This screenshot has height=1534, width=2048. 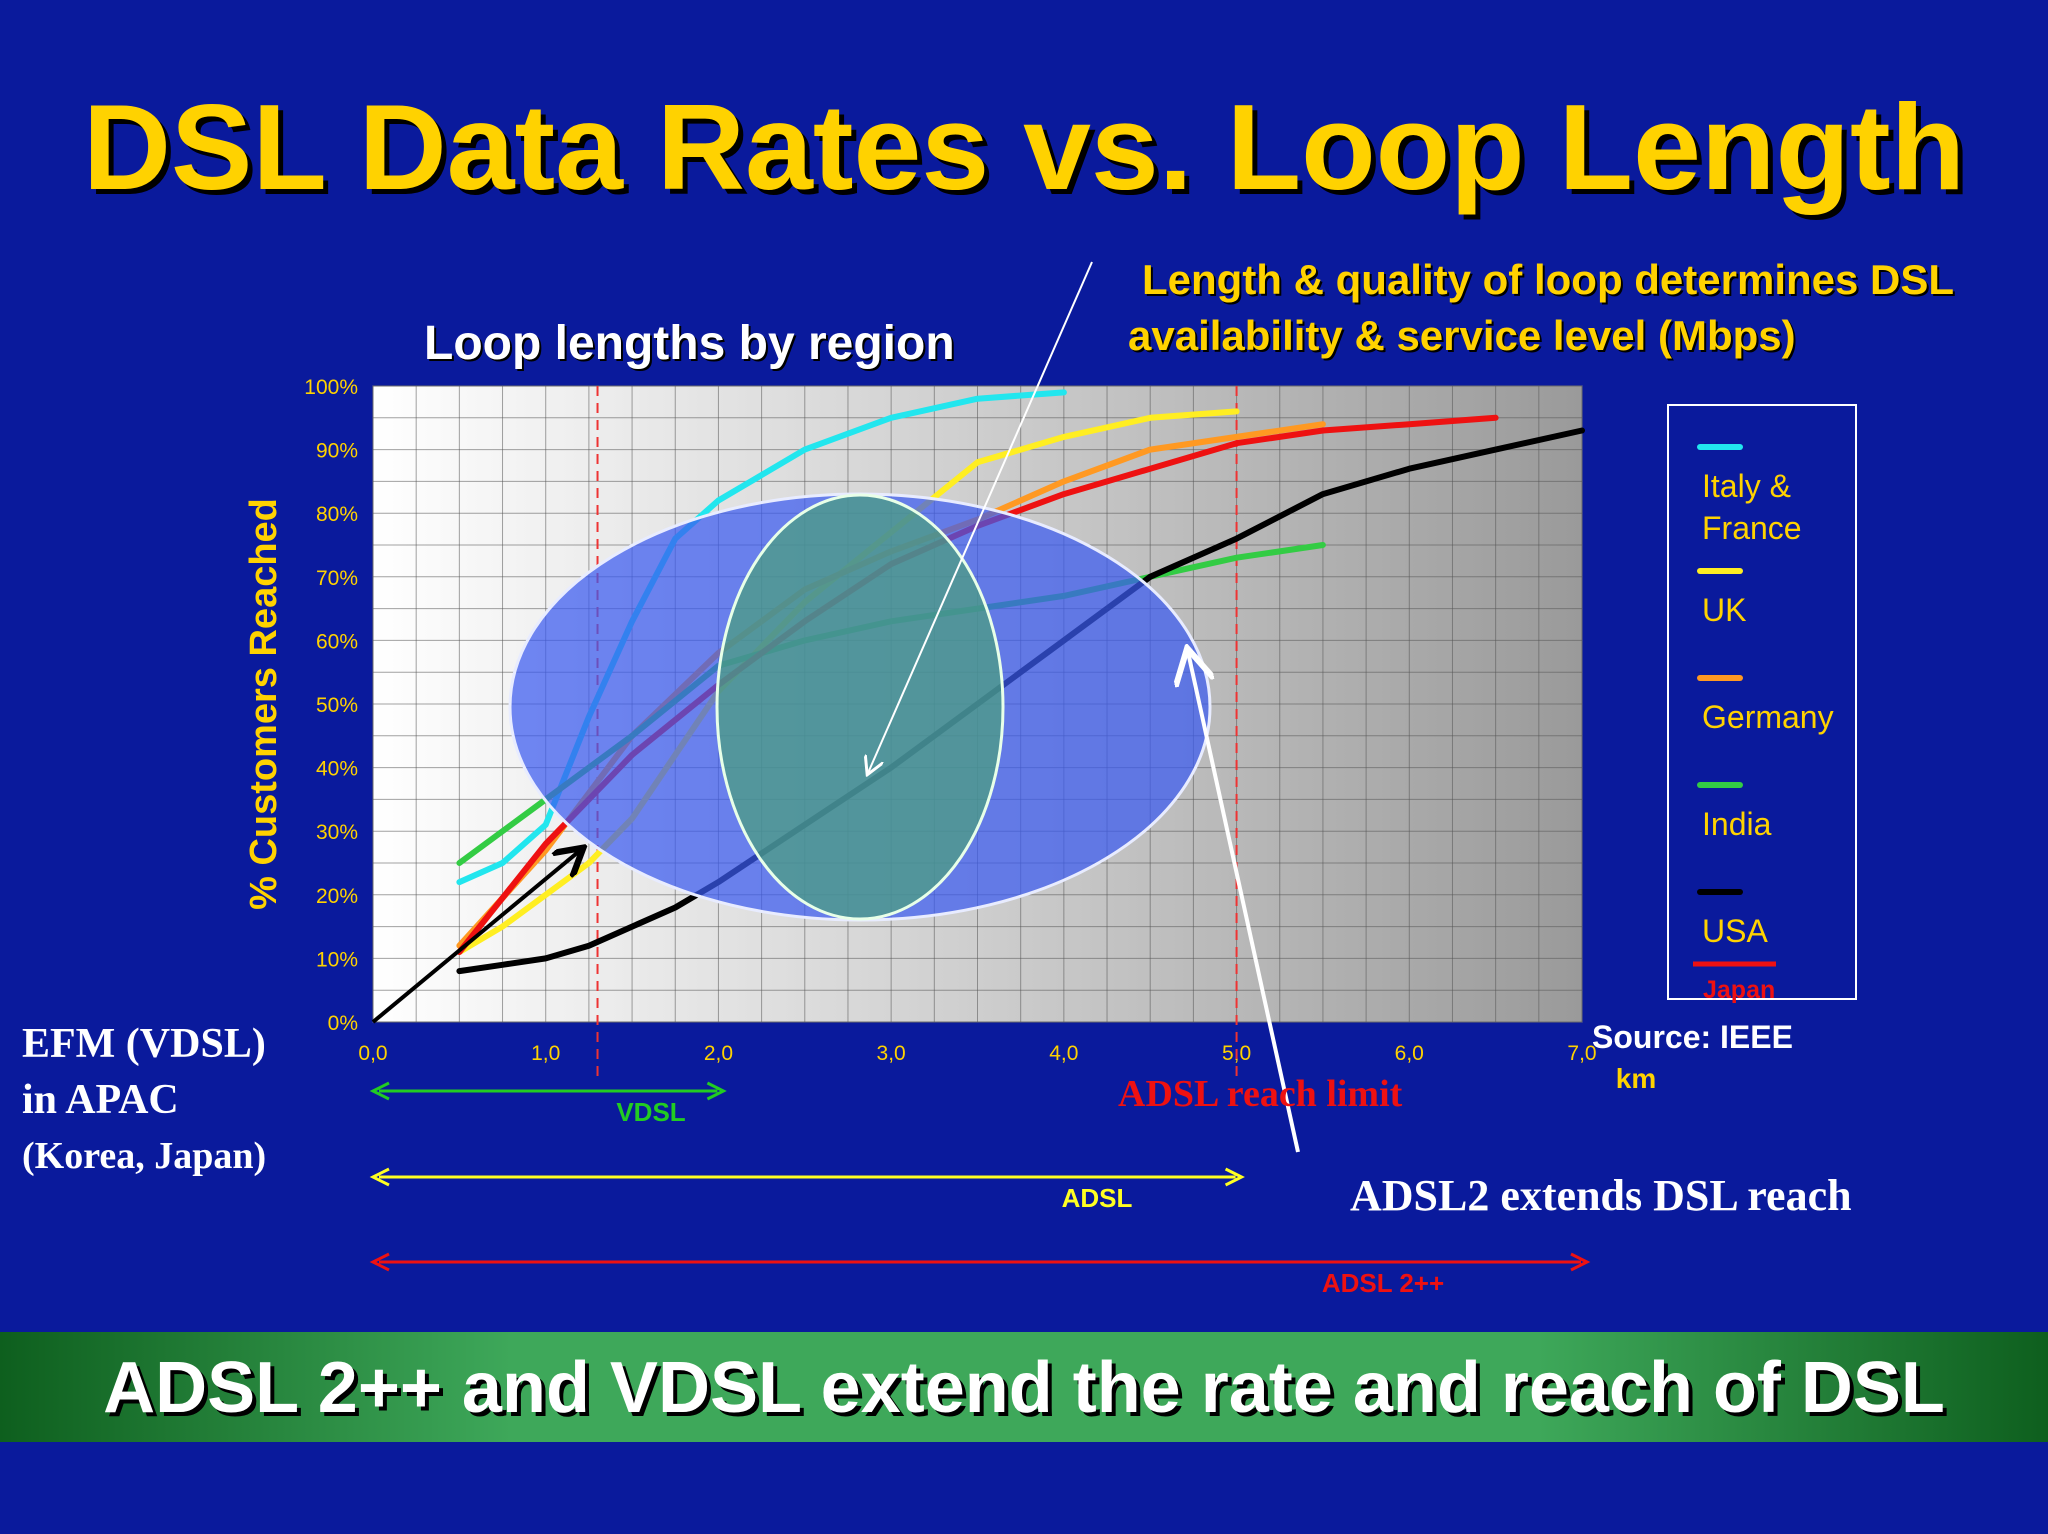 What do you see at coordinates (1383, 1283) in the screenshot?
I see `range-label: ADSL 2++` at bounding box center [1383, 1283].